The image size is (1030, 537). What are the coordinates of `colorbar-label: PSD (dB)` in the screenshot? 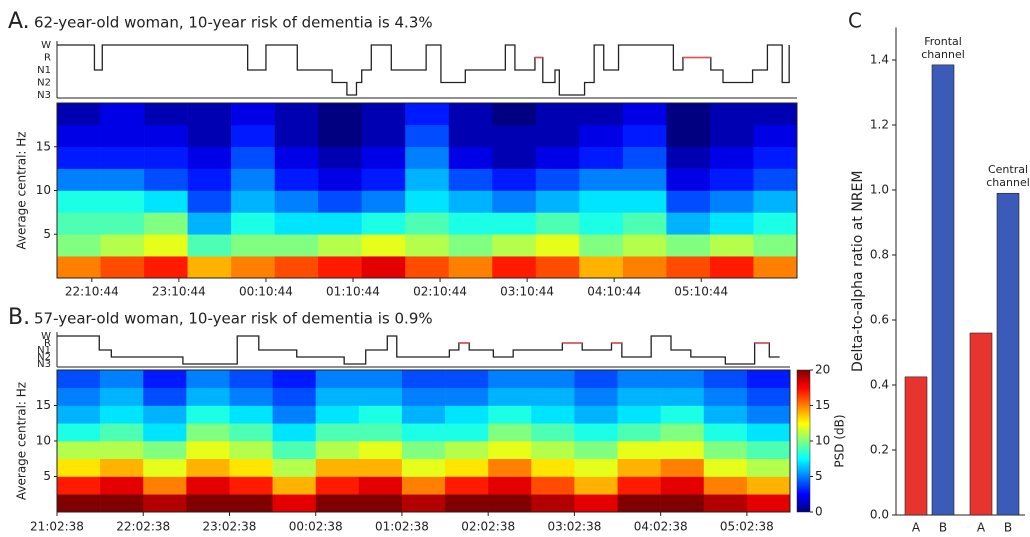 It's located at (840, 440).